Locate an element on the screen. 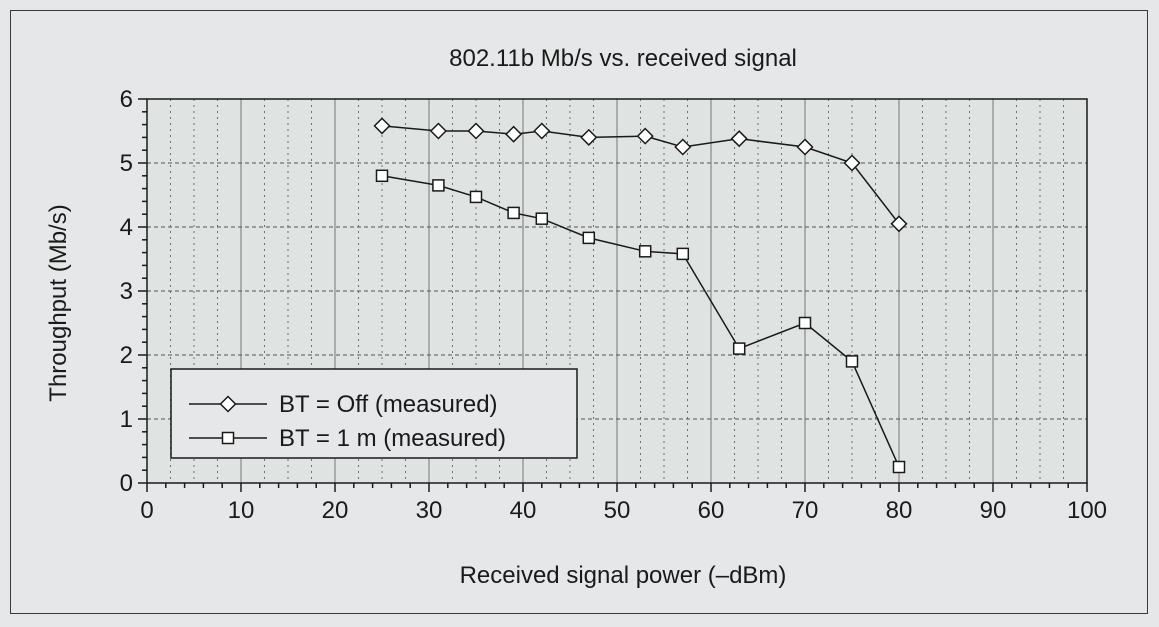 Image resolution: width=1159 pixels, height=627 pixels. y-tick-label: 0 is located at coordinates (126, 483).